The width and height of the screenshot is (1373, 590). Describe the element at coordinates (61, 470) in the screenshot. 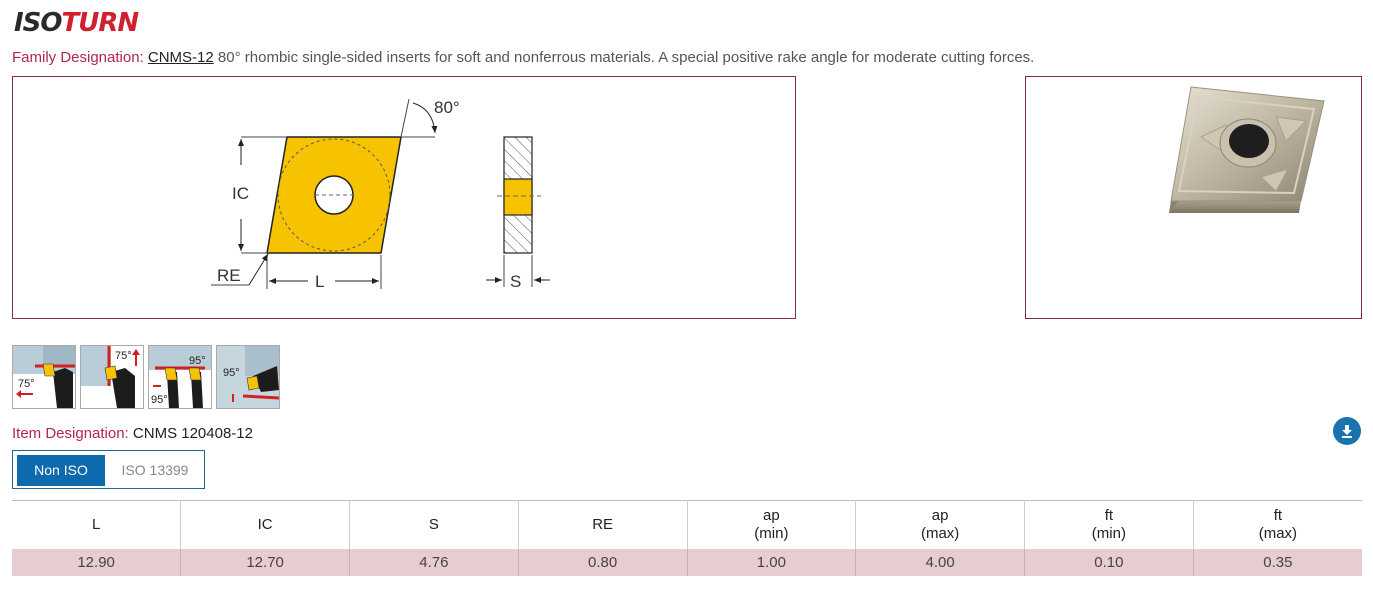

I see `tab-non-iso: Non ISO` at that location.